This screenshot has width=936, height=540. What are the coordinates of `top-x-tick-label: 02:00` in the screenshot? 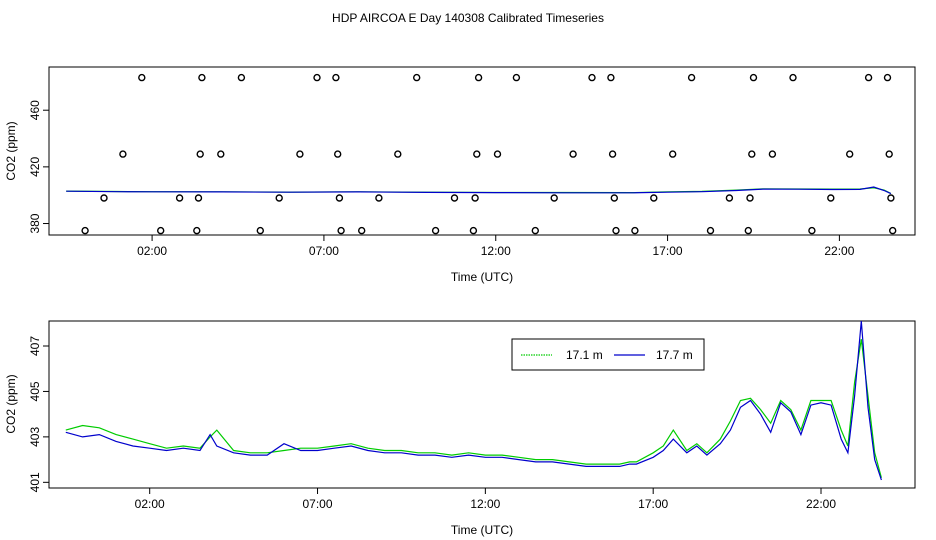 It's located at (152, 251).